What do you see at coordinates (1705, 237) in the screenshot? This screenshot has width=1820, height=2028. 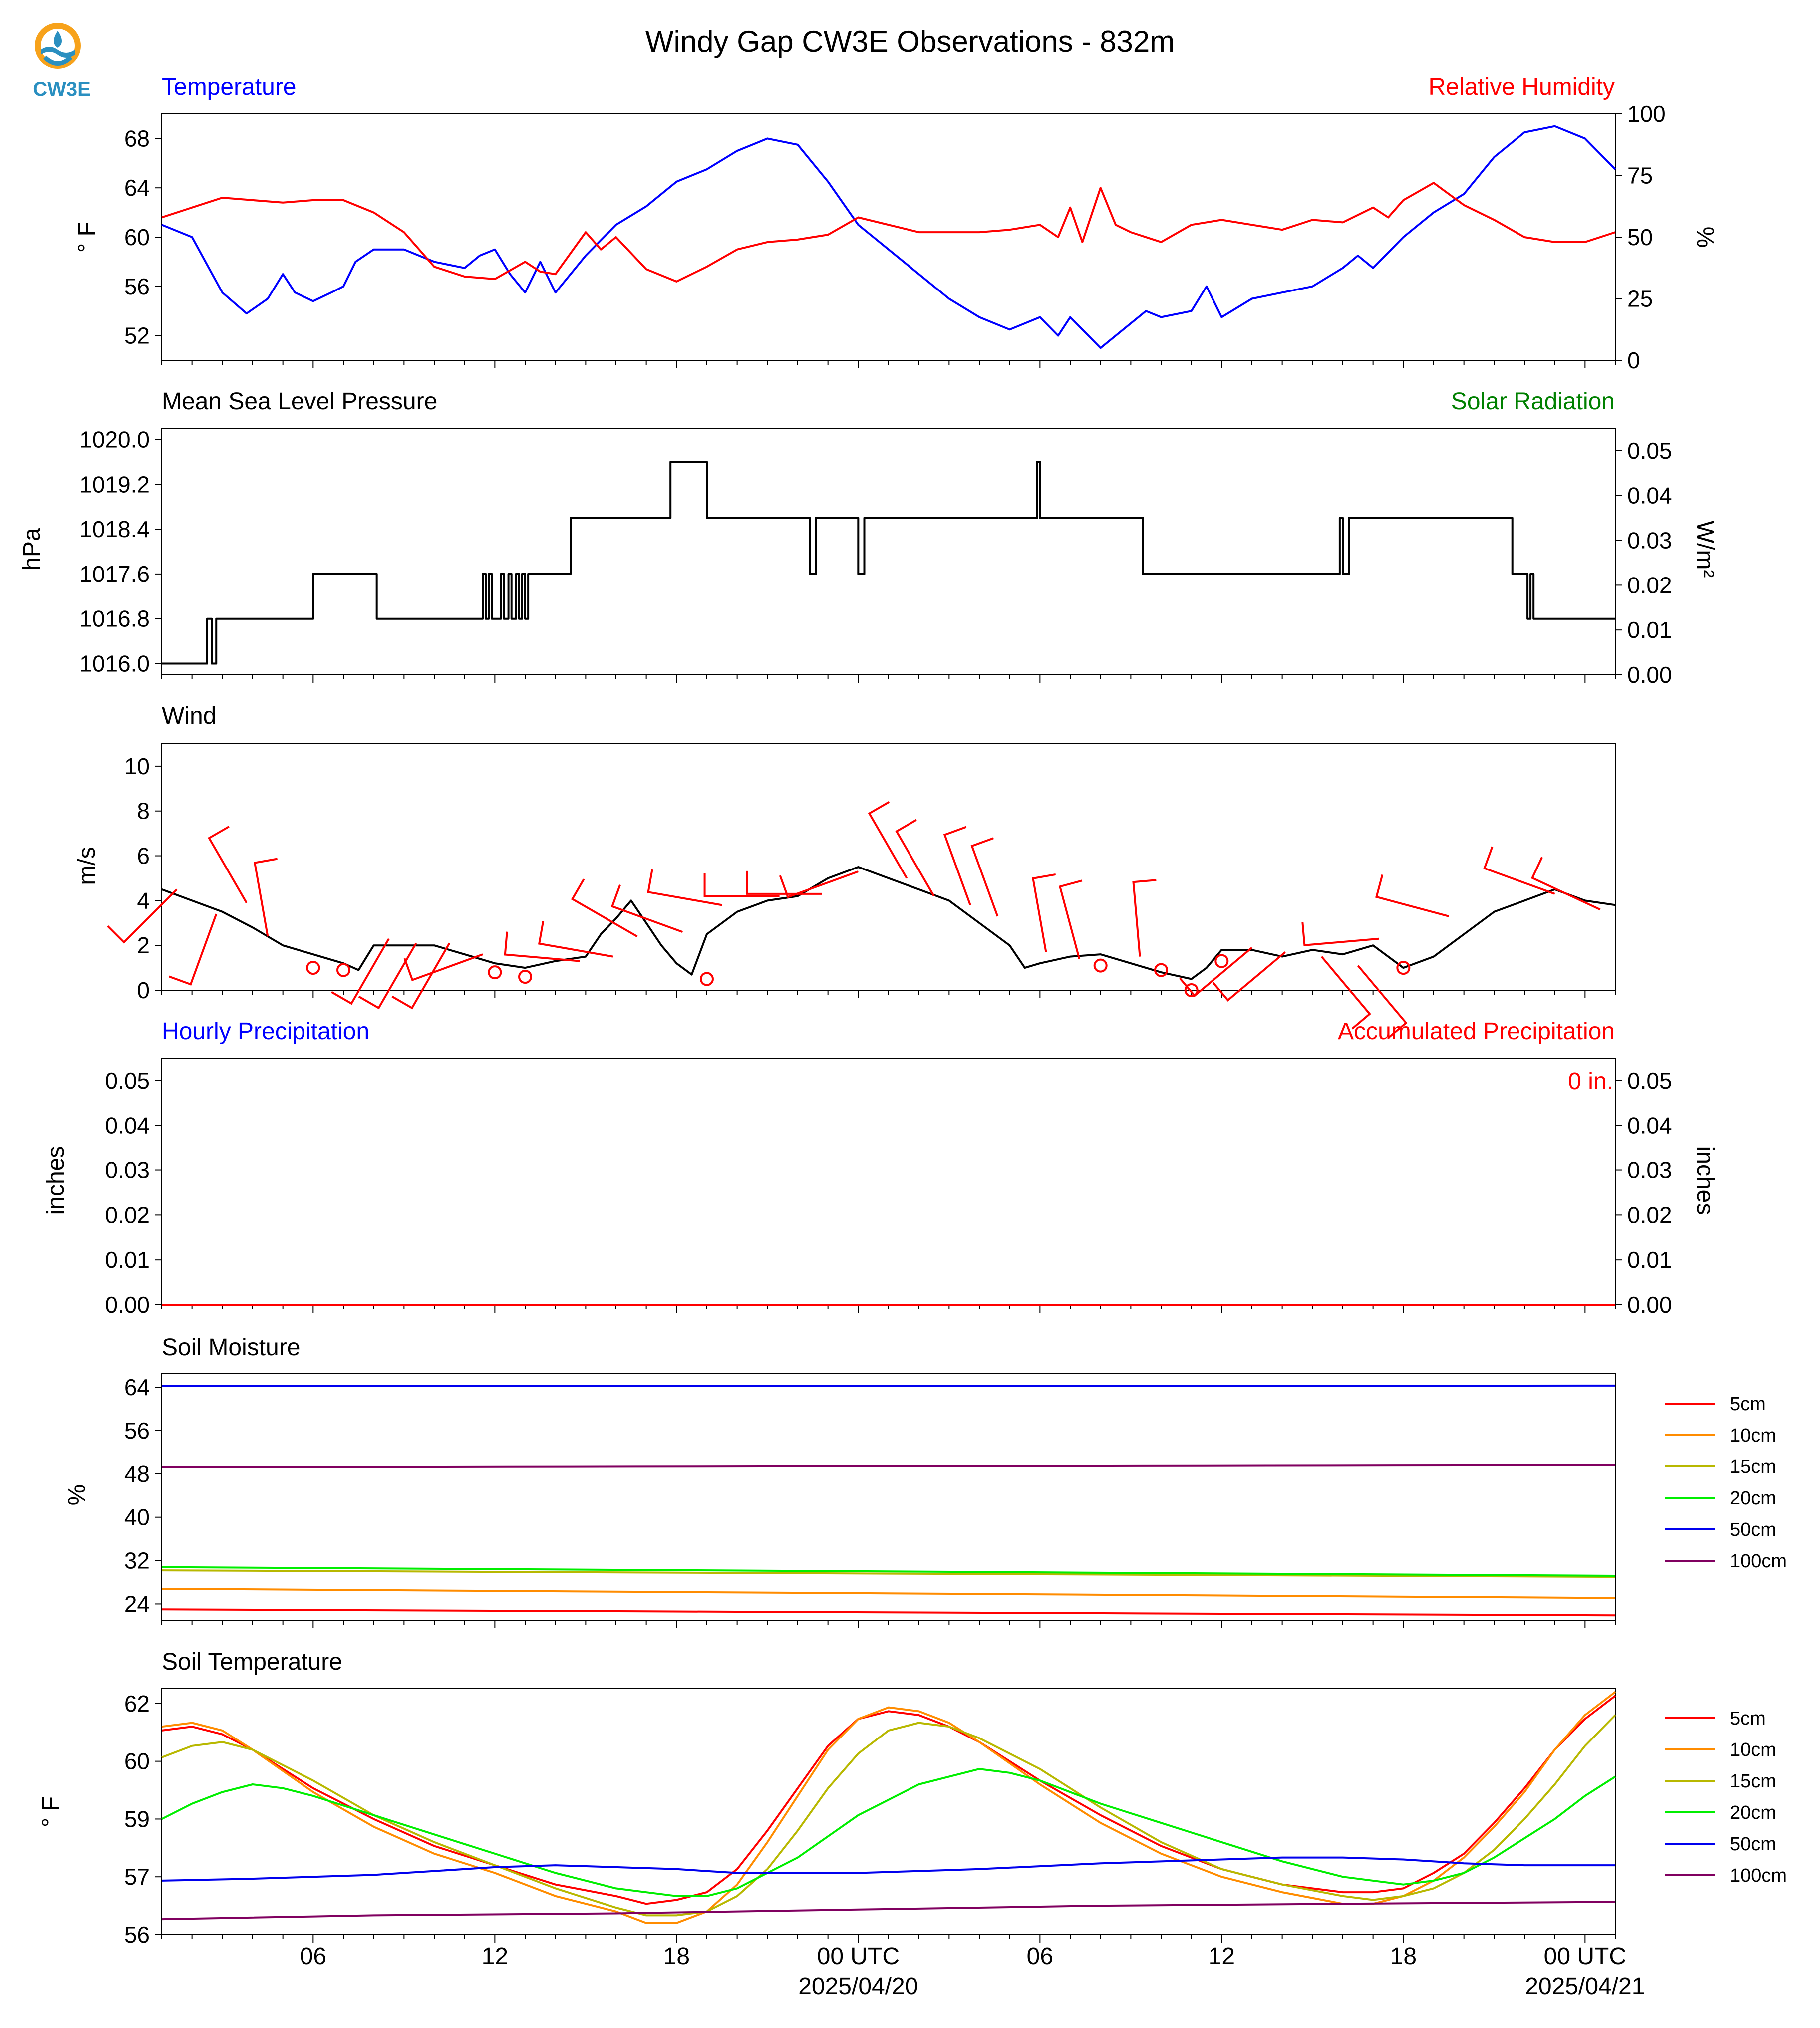 I see `humidity-ylabel: %` at bounding box center [1705, 237].